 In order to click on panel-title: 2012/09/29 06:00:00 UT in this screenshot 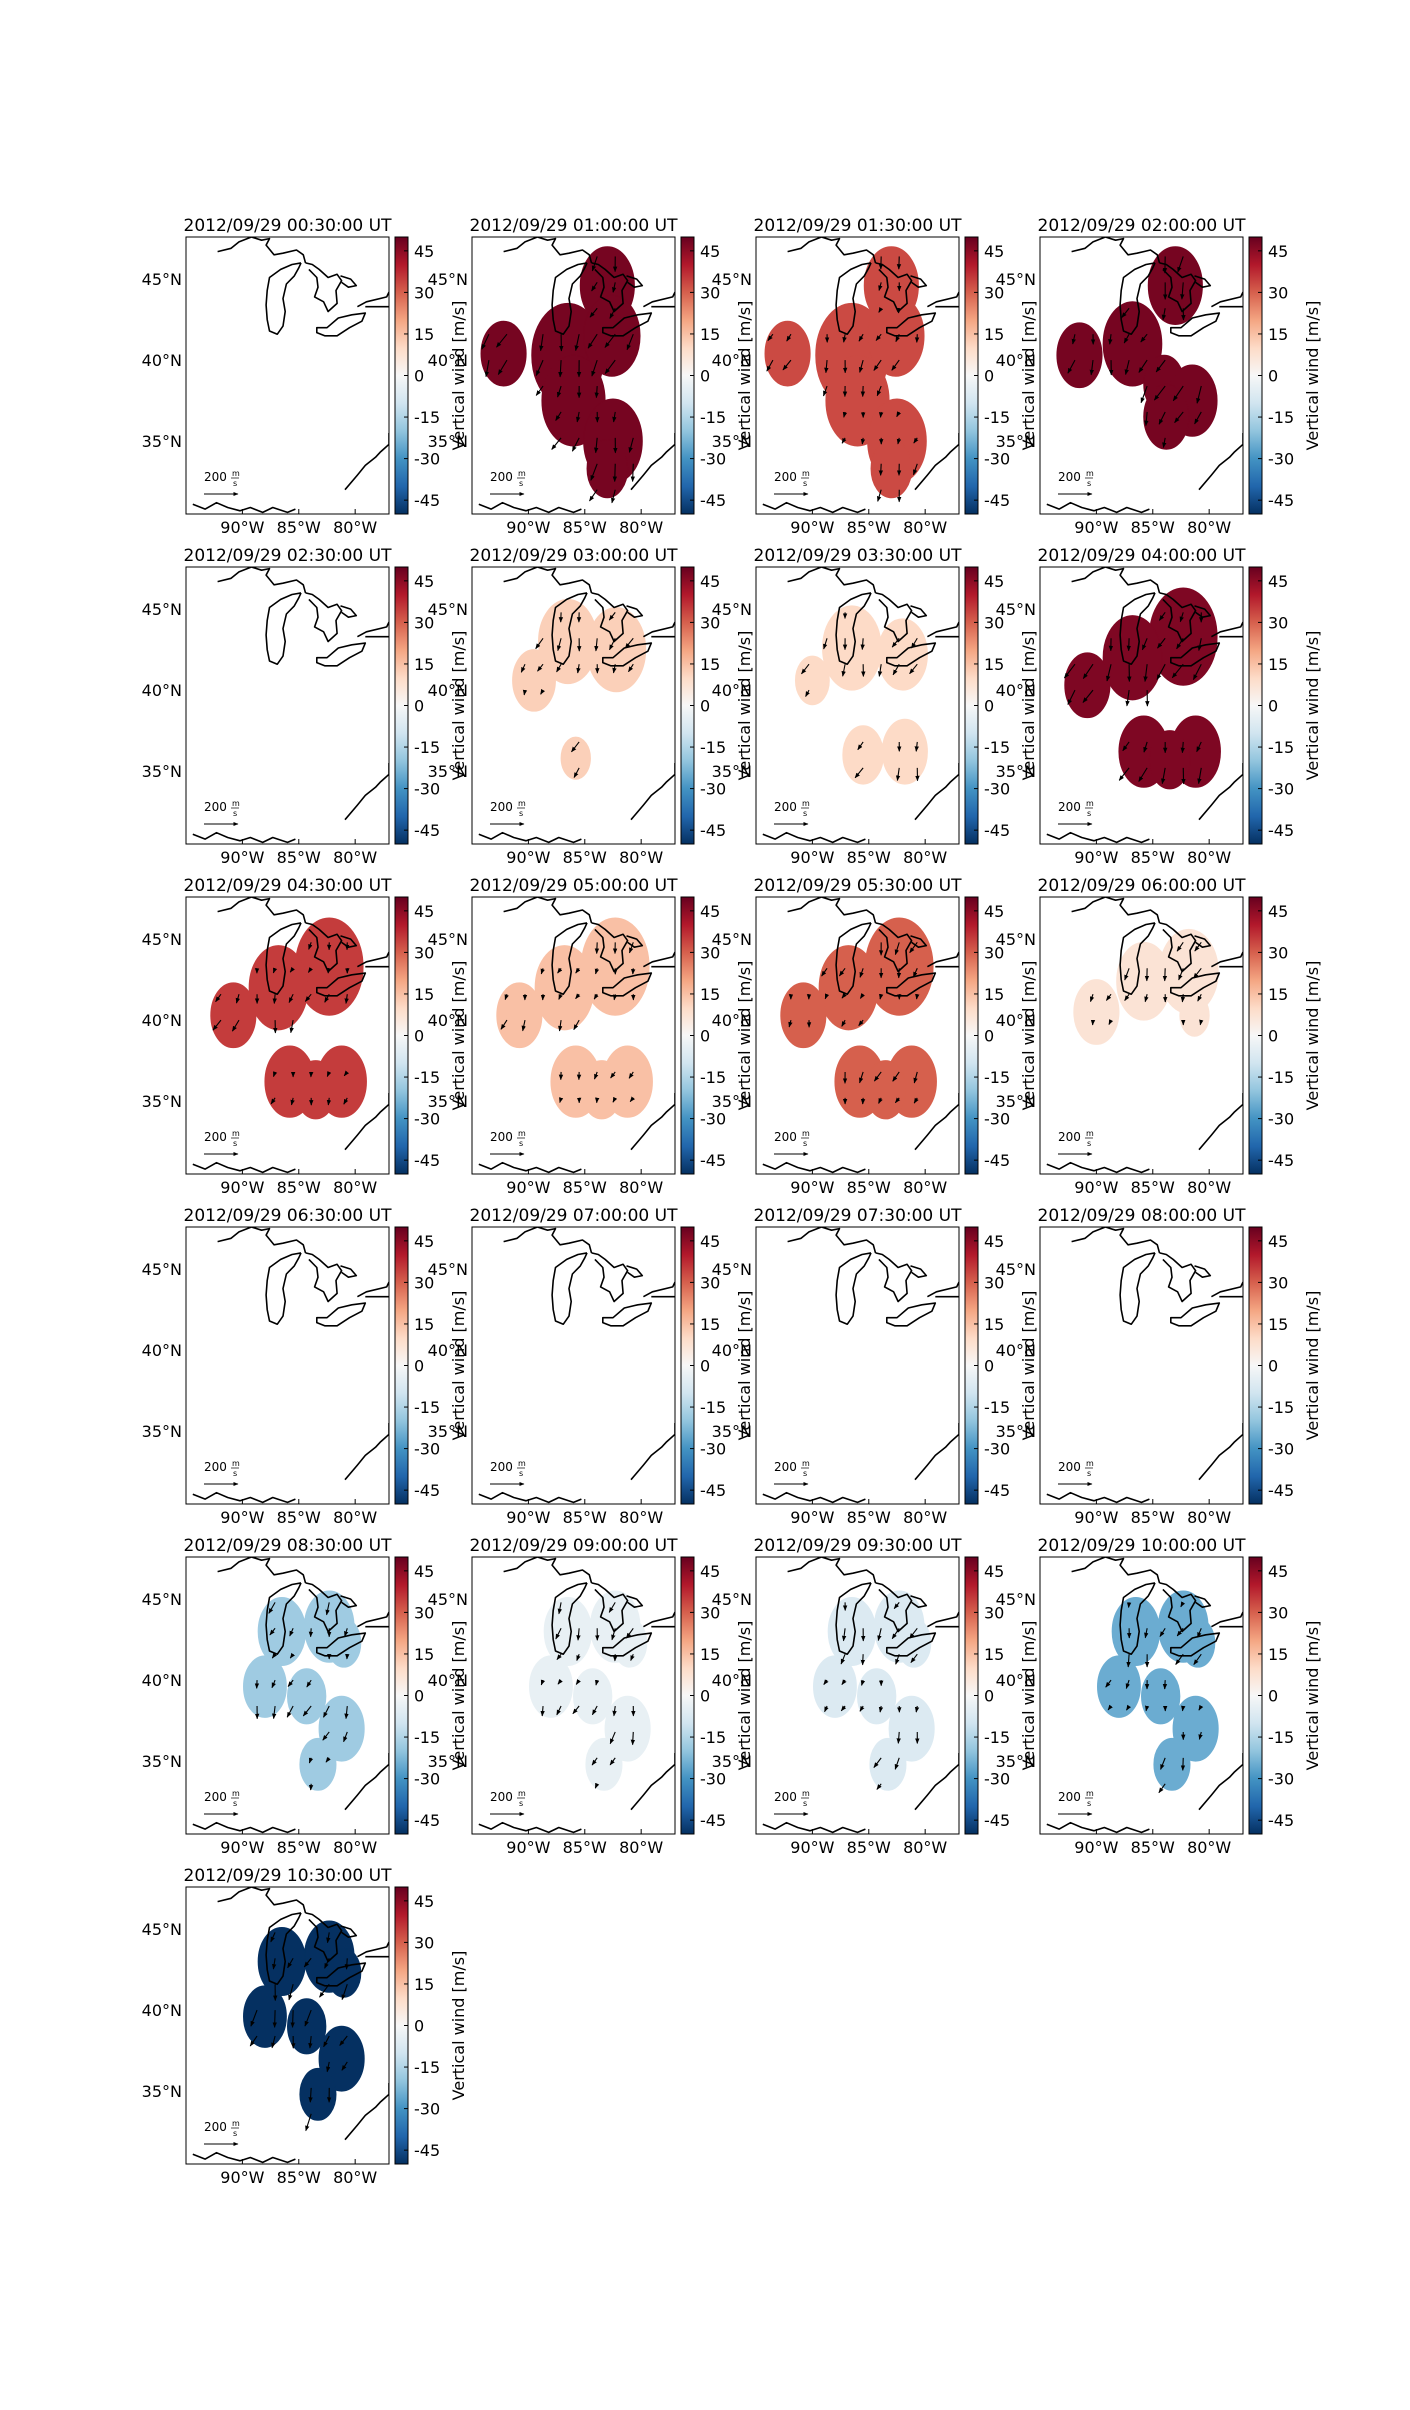, I will do `click(1142, 886)`.